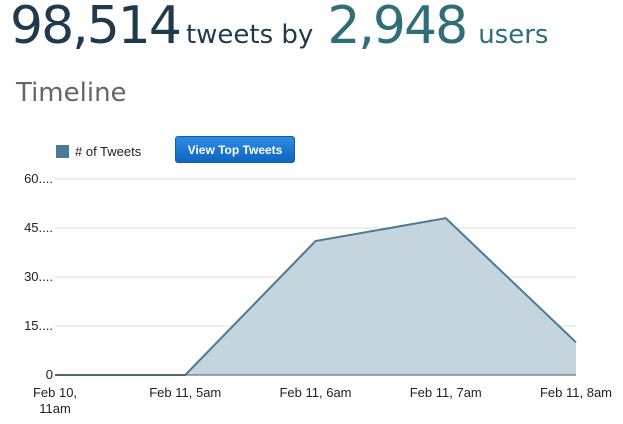 Image resolution: width=623 pixels, height=424 pixels. I want to click on x-tick-label: Feb 11, 7am, so click(446, 392).